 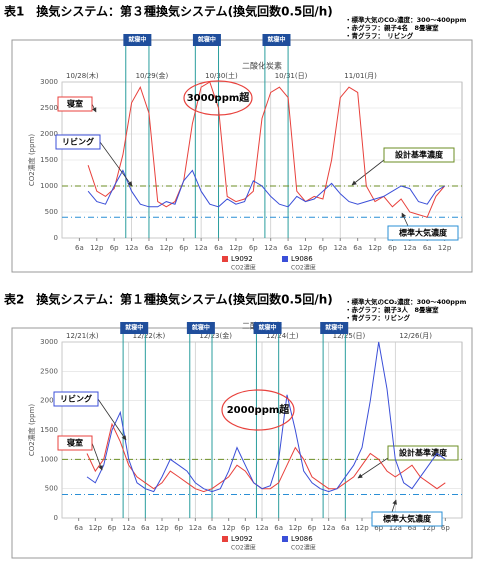 What do you see at coordinates (168, 11) in the screenshot?
I see `section-heading: 表1 換気システム：第３種換気システム(換気回数0.5回/h)` at bounding box center [168, 11].